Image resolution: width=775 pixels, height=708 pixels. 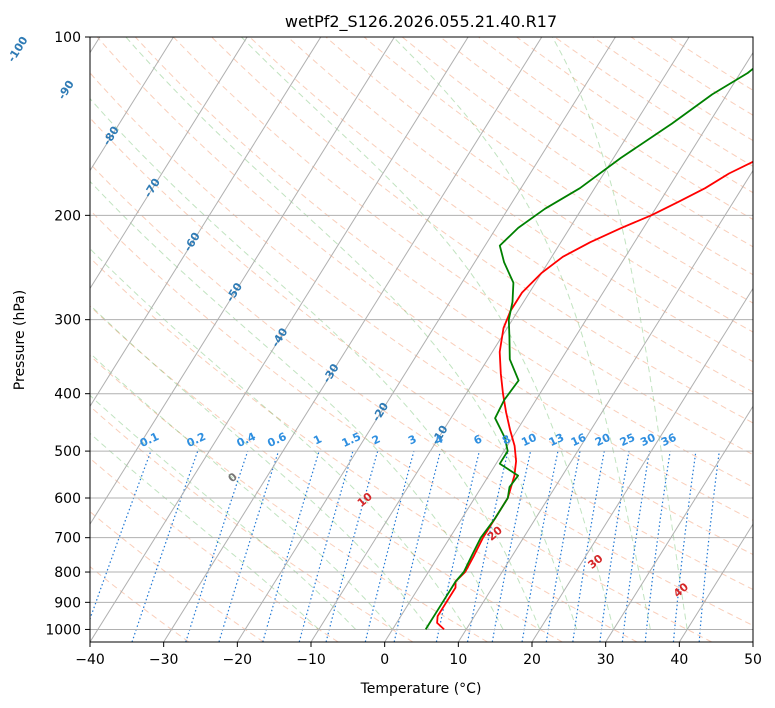 What do you see at coordinates (67, 603) in the screenshot?
I see `y-tick-label: 900` at bounding box center [67, 603].